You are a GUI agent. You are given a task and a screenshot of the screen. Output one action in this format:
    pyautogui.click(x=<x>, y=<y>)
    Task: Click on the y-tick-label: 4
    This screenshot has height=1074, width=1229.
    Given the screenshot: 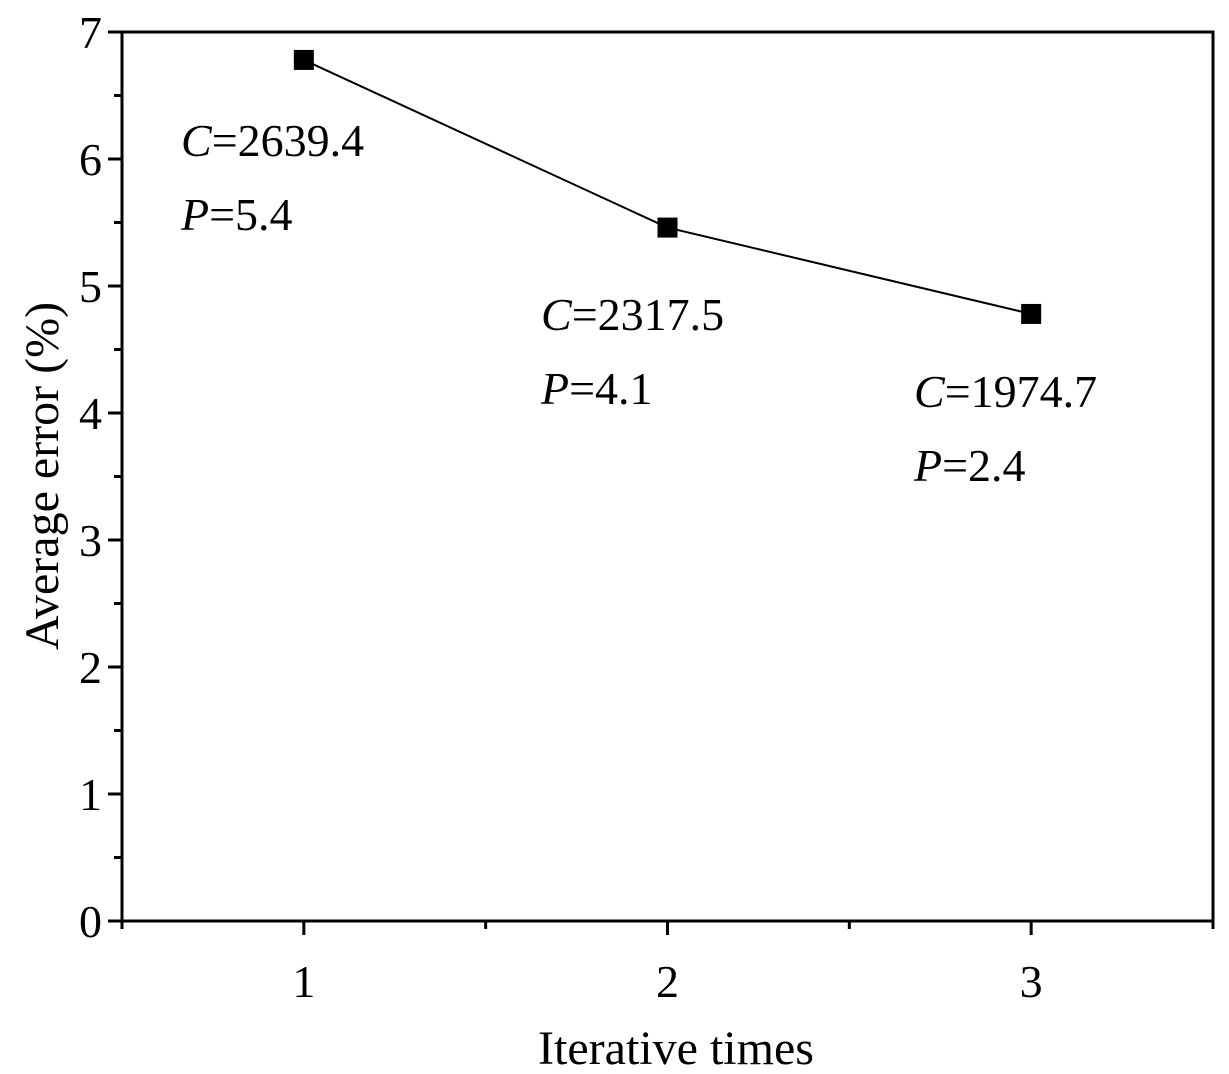 What is the action you would take?
    pyautogui.click(x=90, y=413)
    